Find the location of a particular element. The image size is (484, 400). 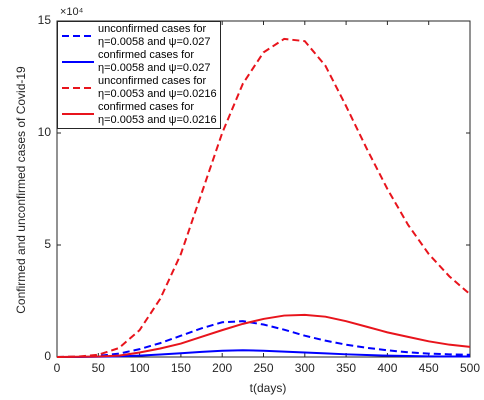

x-tick-label: 250 is located at coordinates (263, 368).